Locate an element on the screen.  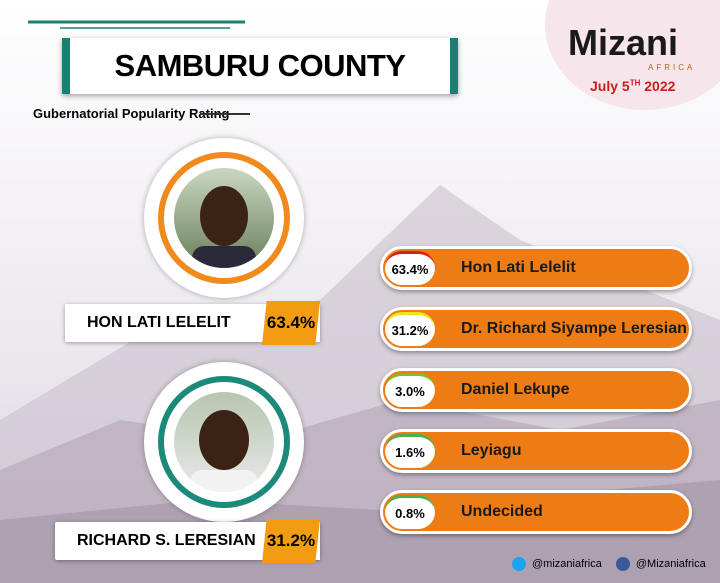
facebook-handle: @Mizaniafrica is located at coordinates (670, 564).